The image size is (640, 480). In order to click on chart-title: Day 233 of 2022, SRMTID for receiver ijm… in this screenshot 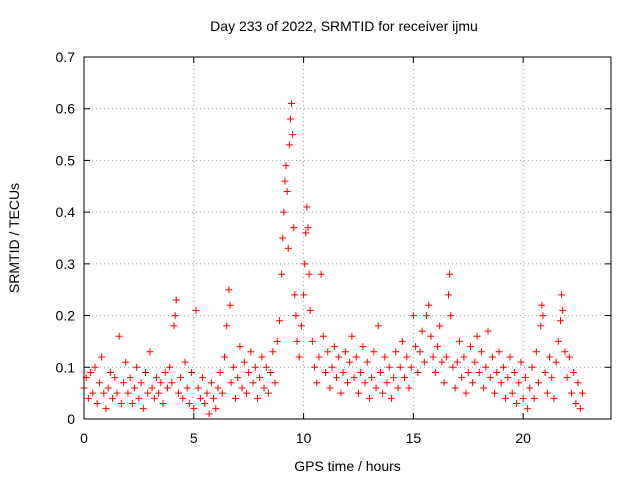, I will do `click(344, 26)`.